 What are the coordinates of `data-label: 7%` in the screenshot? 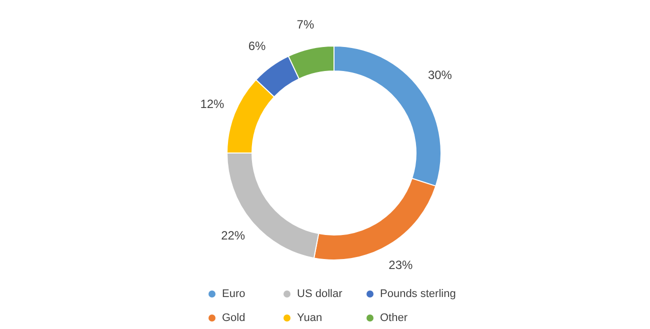 It's located at (305, 24).